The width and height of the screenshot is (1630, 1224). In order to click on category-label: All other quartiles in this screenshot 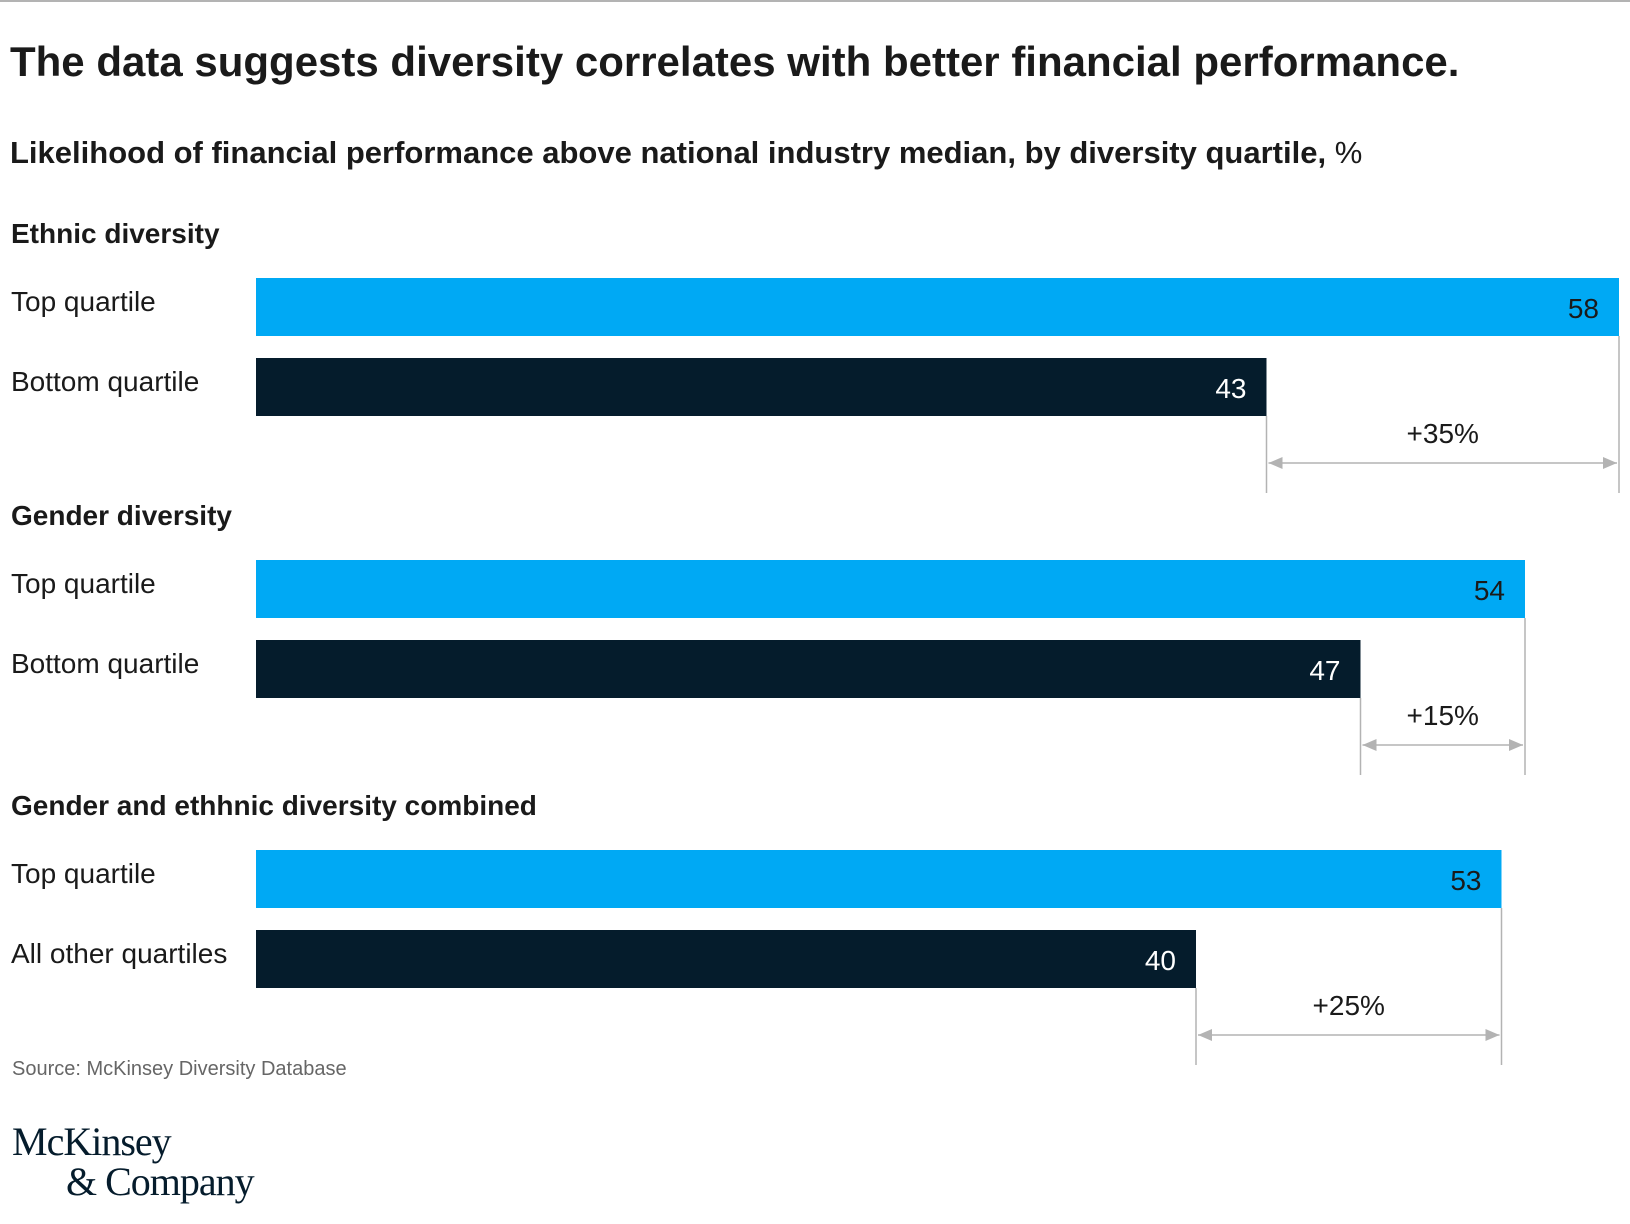, I will do `click(119, 953)`.